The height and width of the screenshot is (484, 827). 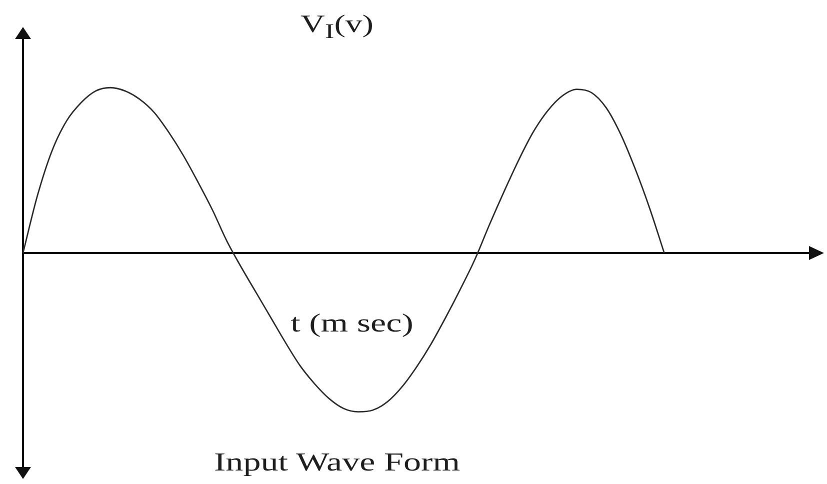 What do you see at coordinates (337, 463) in the screenshot?
I see `text: Input Wave Form` at bounding box center [337, 463].